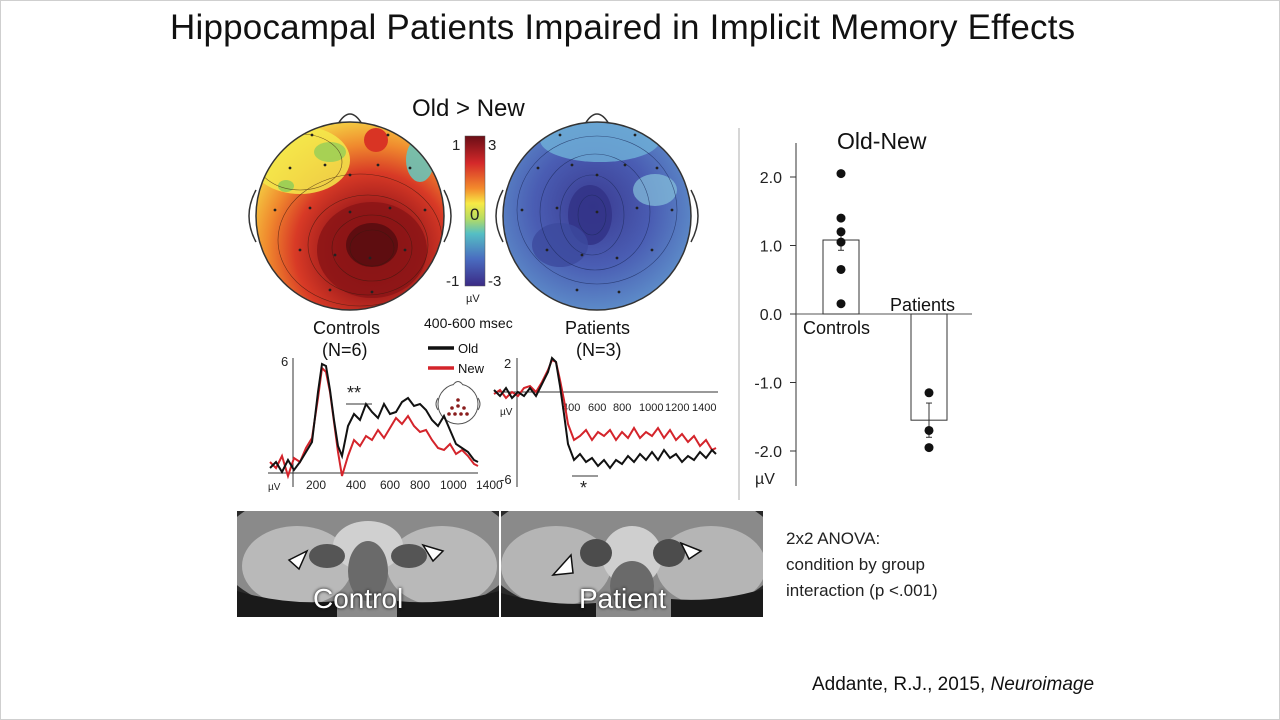  I want to click on erp-controls-unit: µV, so click(274, 487).